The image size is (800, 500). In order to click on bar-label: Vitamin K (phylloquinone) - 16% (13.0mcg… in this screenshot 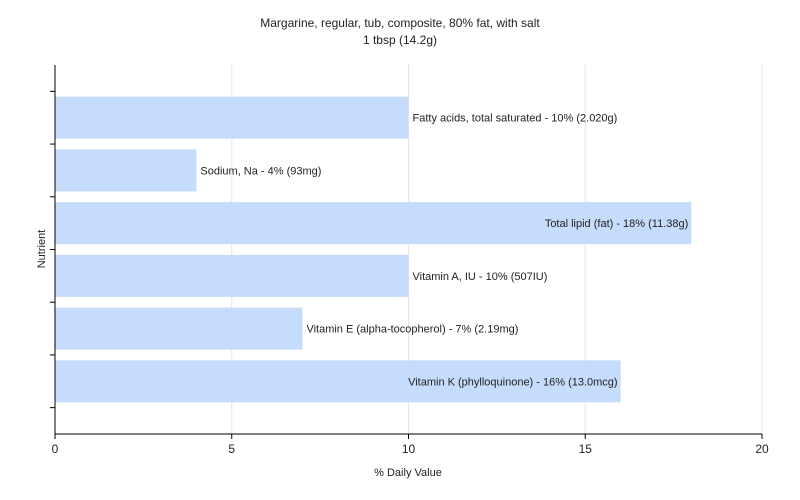, I will do `click(513, 382)`.